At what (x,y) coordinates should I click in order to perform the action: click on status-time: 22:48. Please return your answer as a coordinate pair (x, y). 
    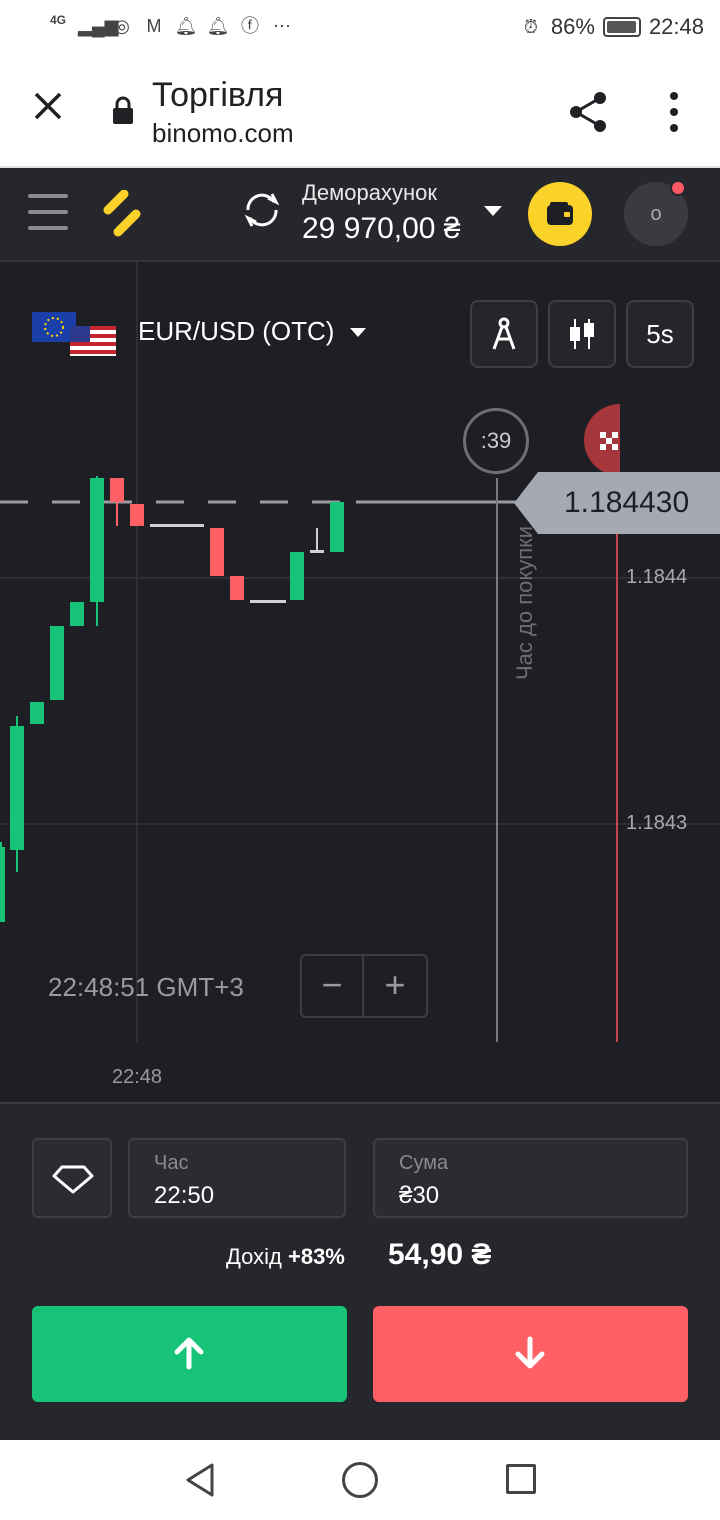
    Looking at the image, I should click on (676, 26).